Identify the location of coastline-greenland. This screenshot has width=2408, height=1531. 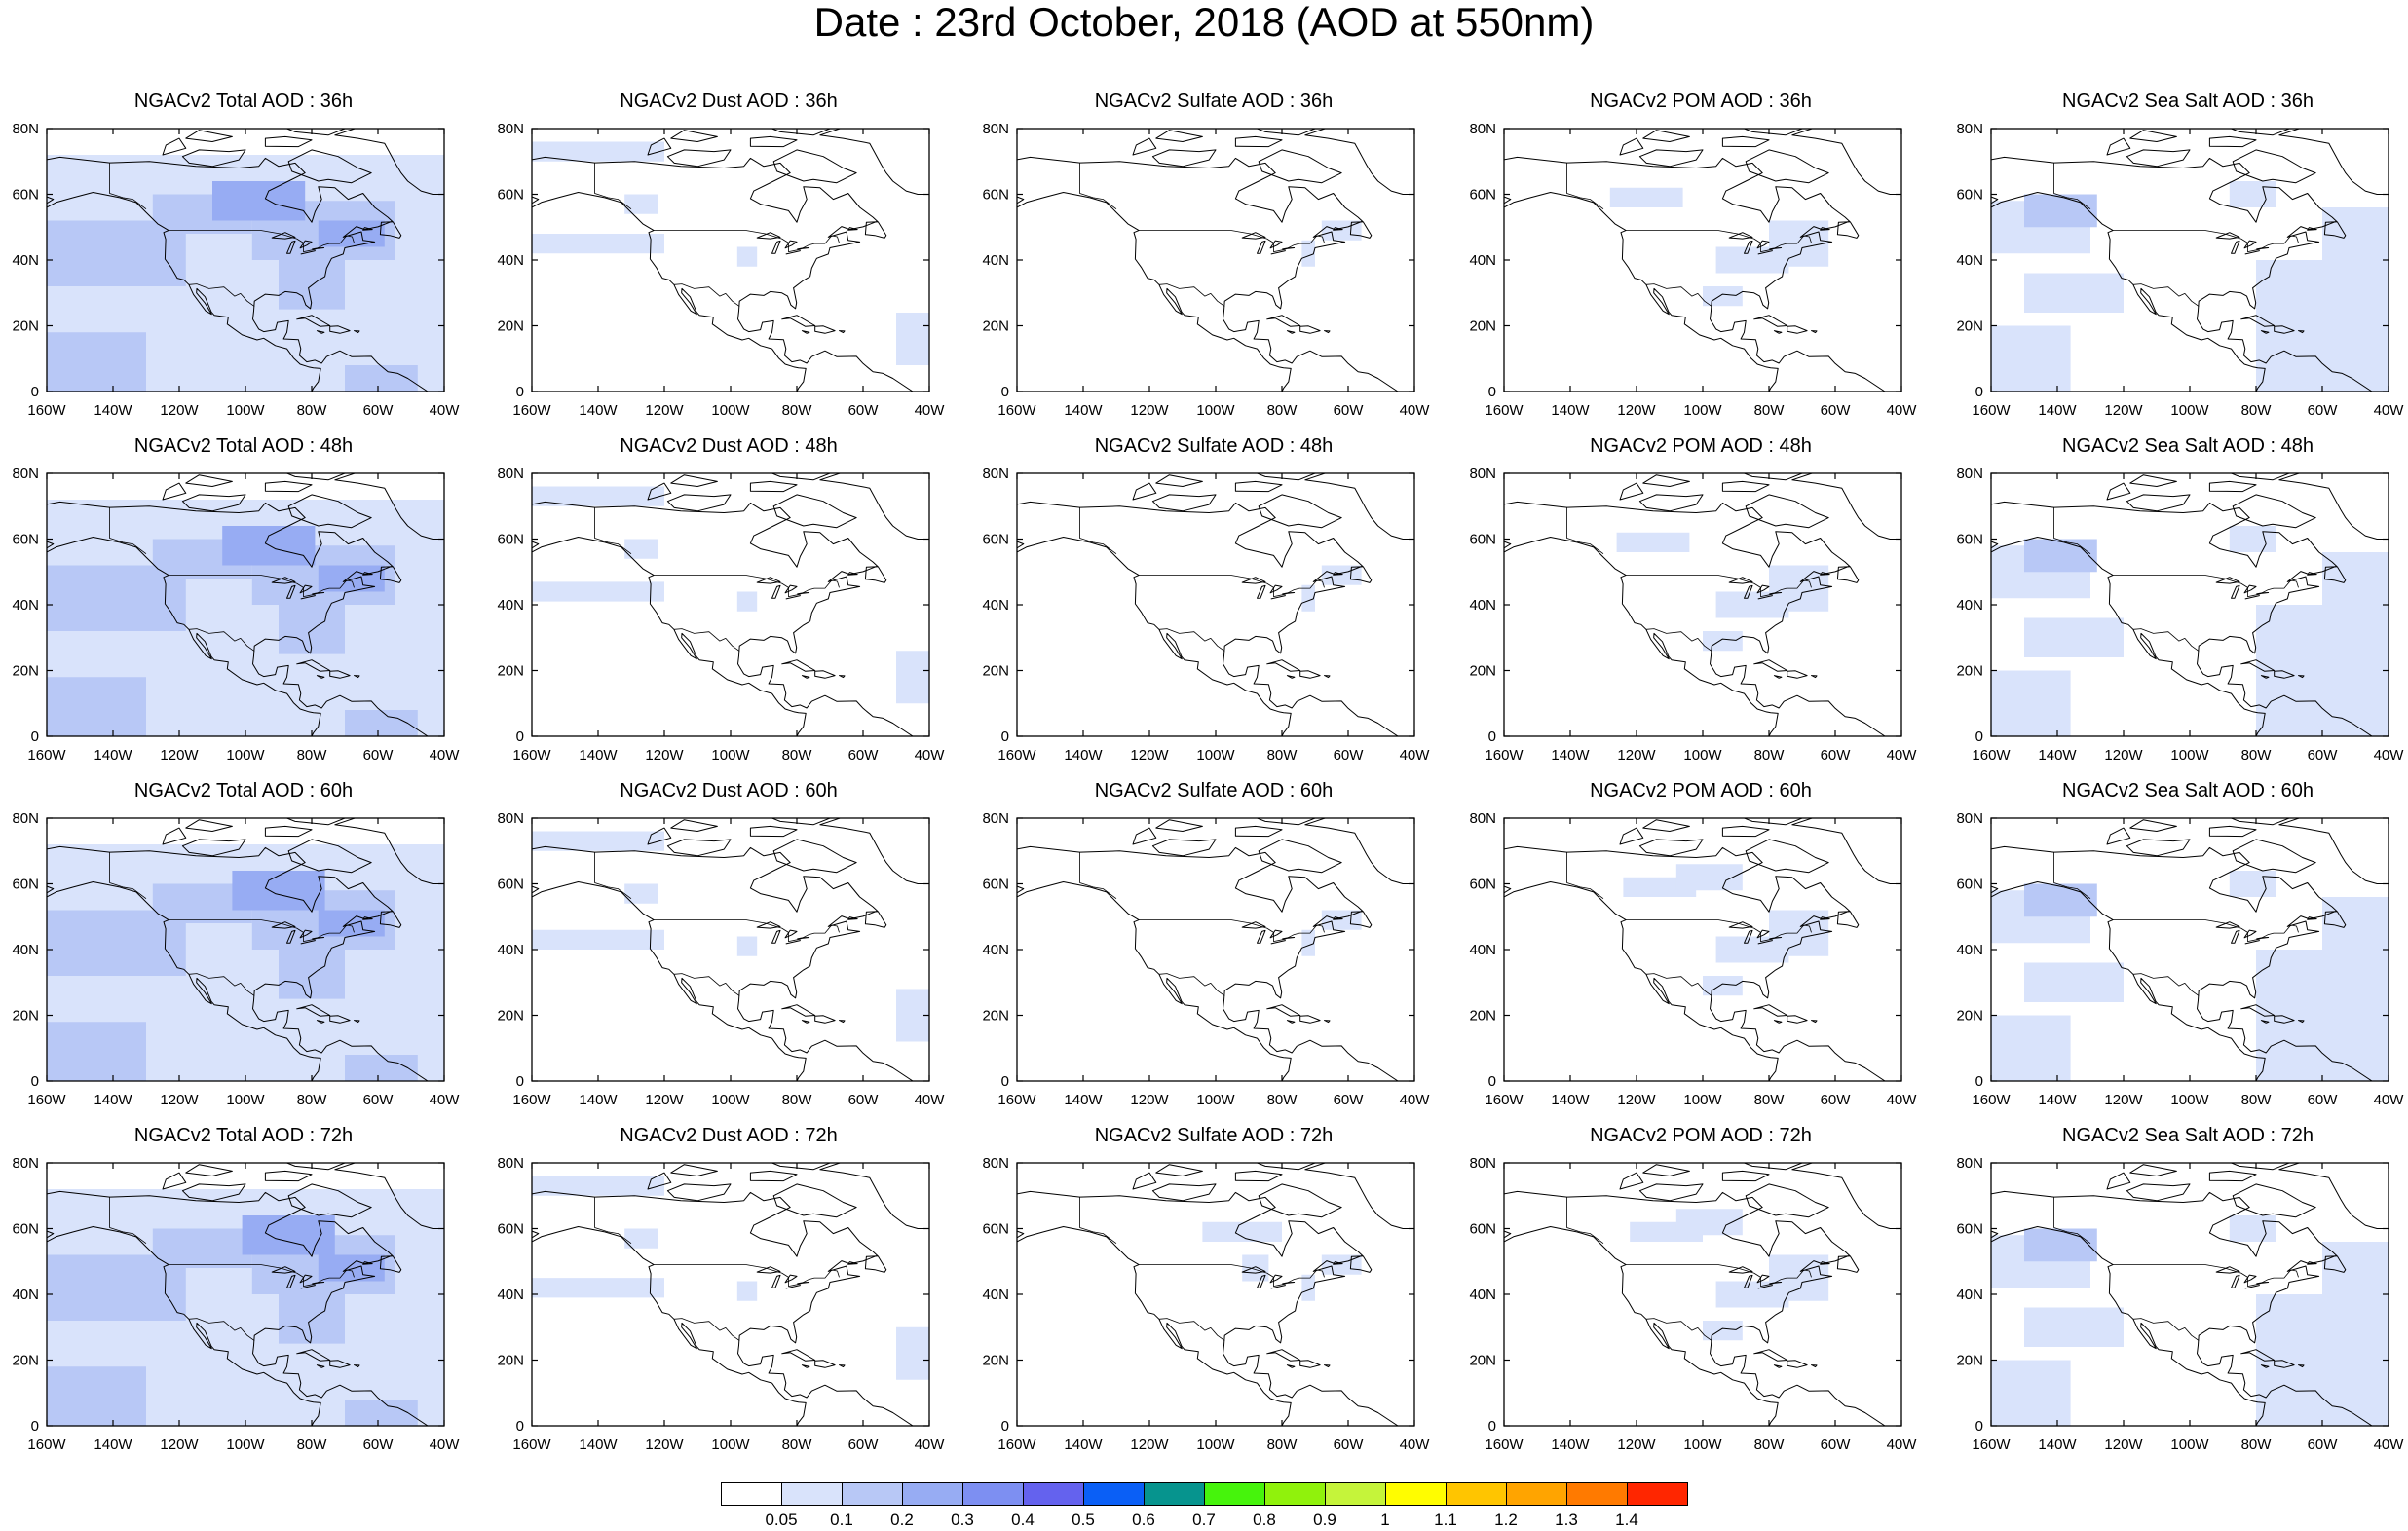
(1359, 1196).